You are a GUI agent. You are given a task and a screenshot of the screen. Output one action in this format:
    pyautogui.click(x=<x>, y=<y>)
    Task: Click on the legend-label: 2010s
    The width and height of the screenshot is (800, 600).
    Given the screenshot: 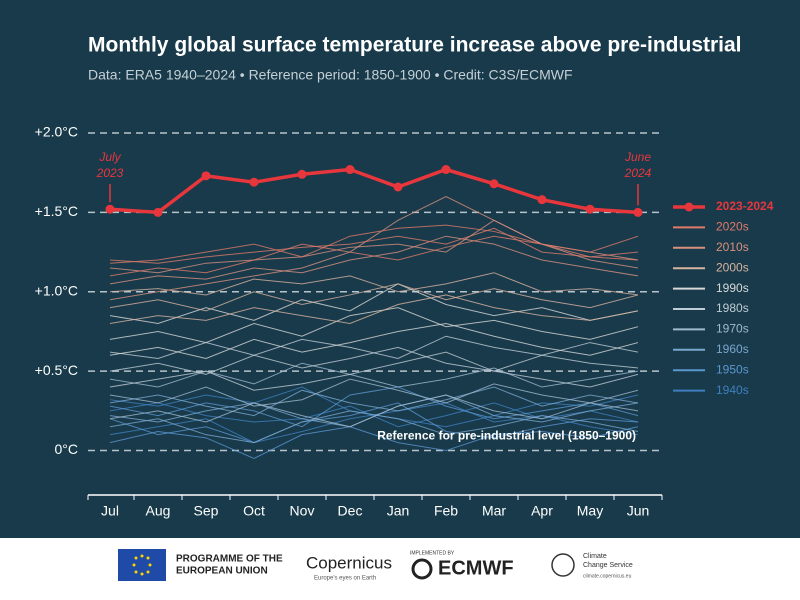 What is the action you would take?
    pyautogui.click(x=732, y=247)
    